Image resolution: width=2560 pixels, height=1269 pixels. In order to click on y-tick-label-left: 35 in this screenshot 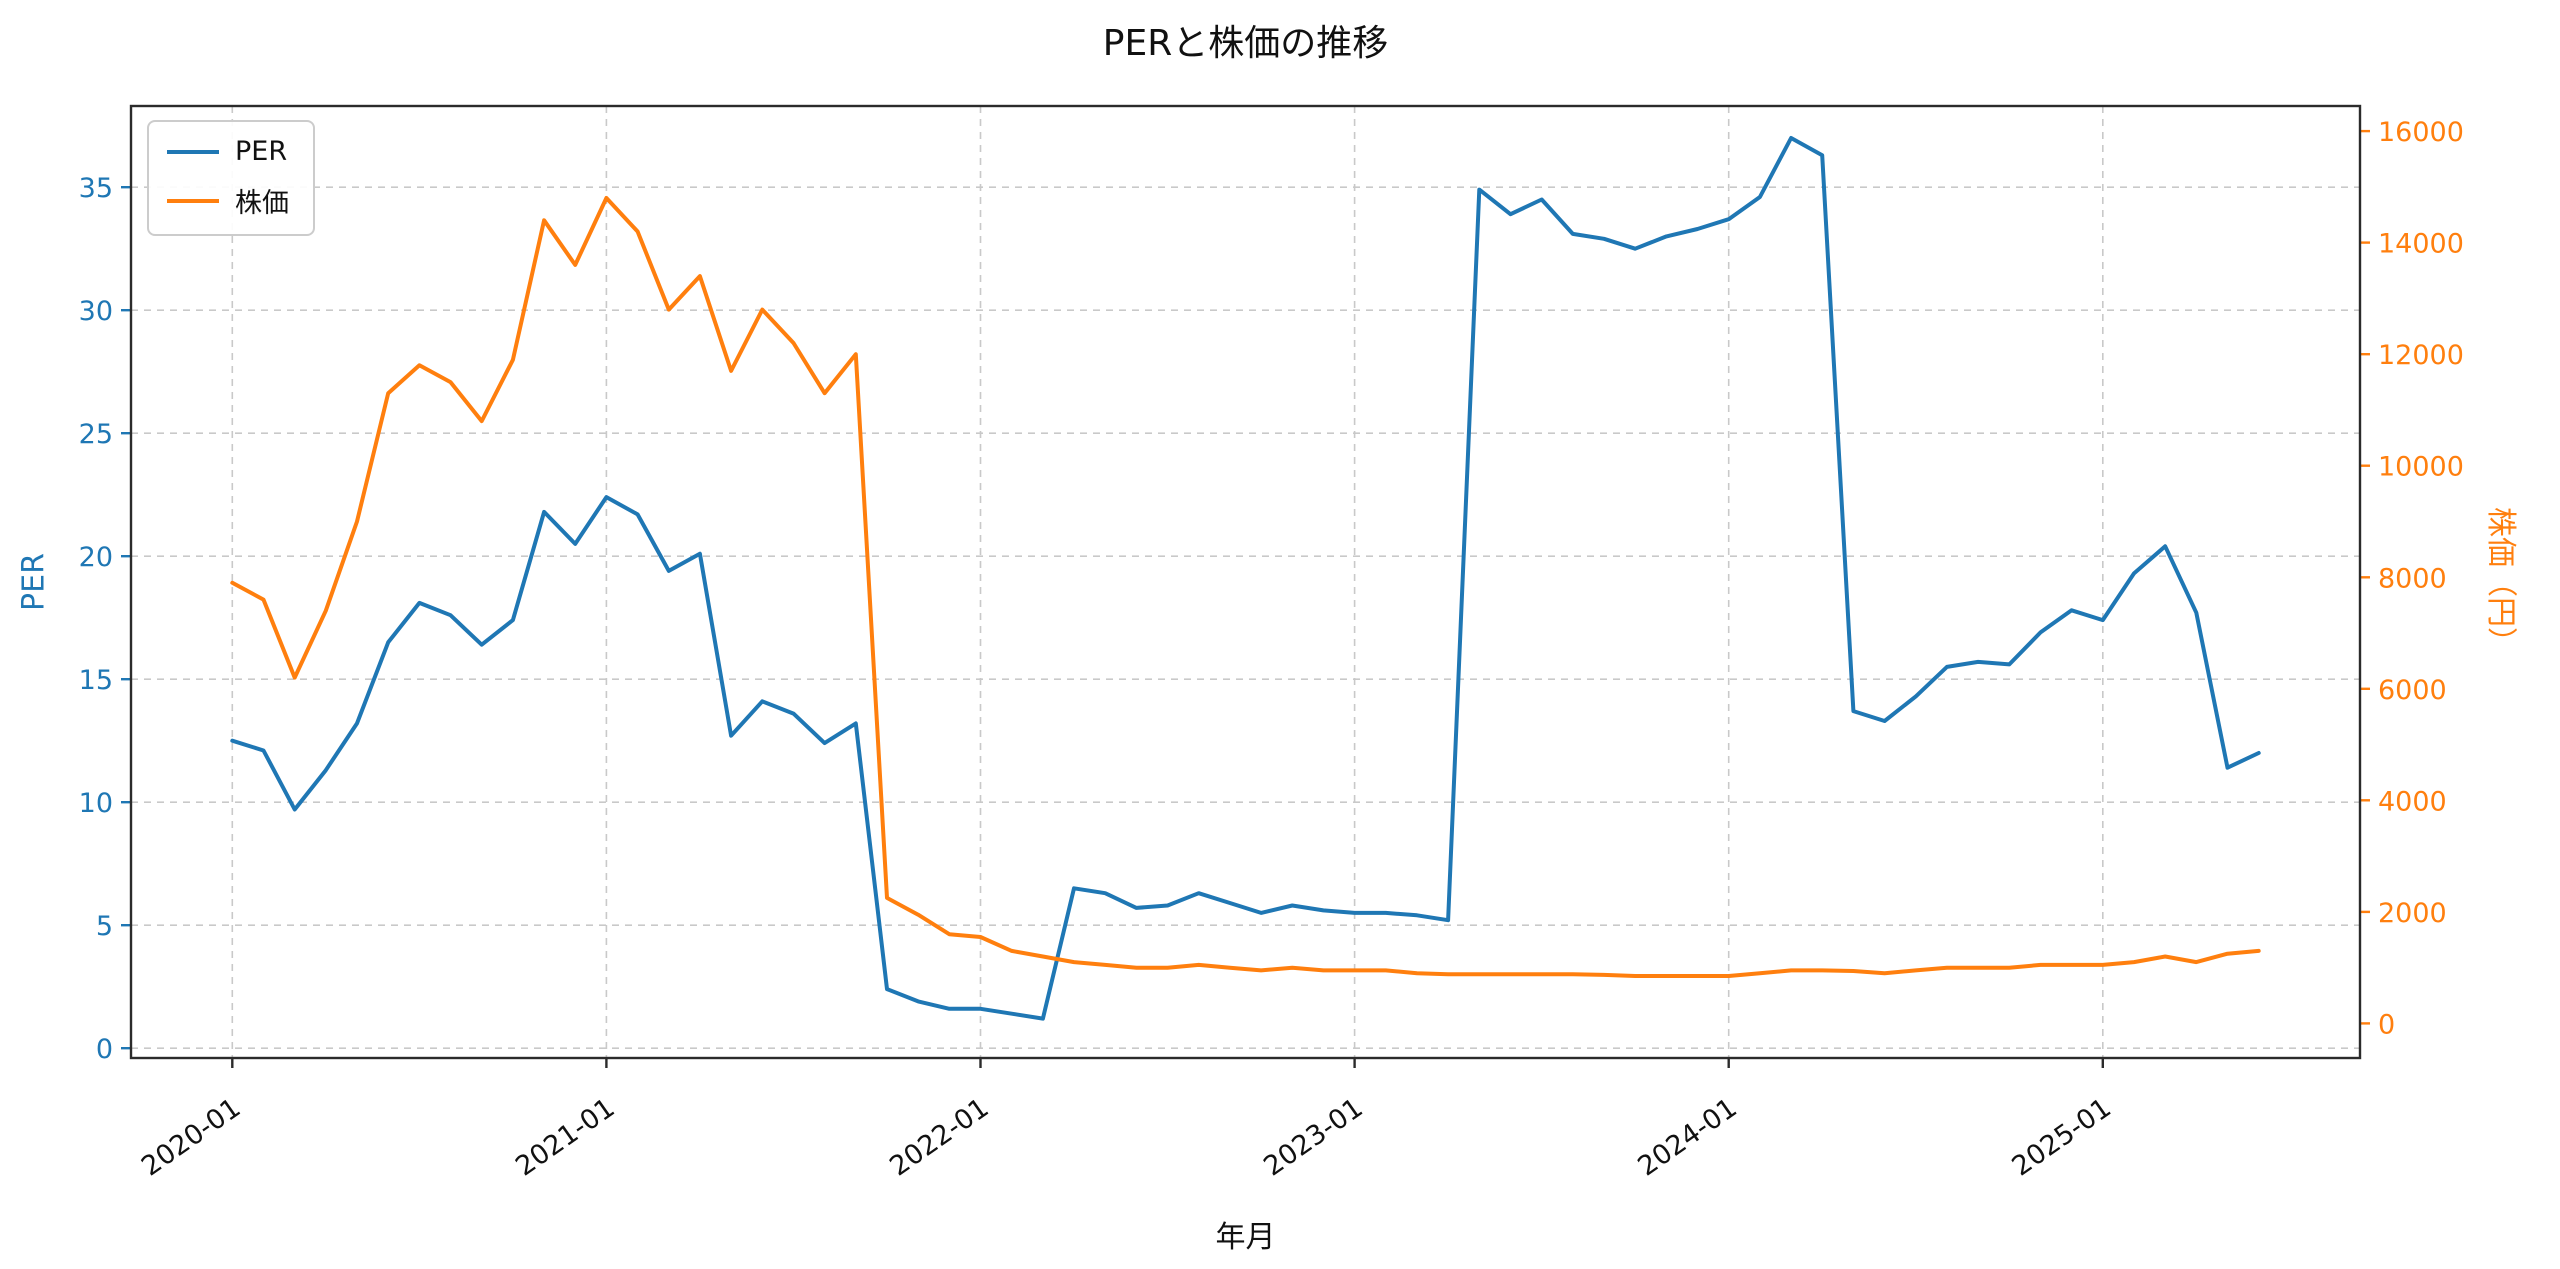, I will do `click(96, 188)`.